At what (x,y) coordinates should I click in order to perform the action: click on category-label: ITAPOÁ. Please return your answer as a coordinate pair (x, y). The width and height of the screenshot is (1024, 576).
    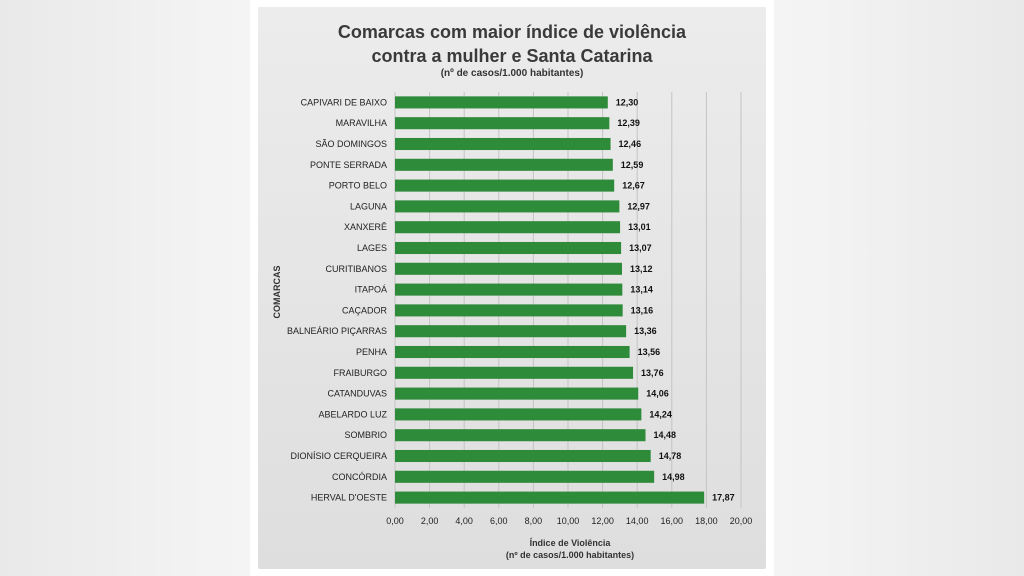
    Looking at the image, I should click on (371, 290).